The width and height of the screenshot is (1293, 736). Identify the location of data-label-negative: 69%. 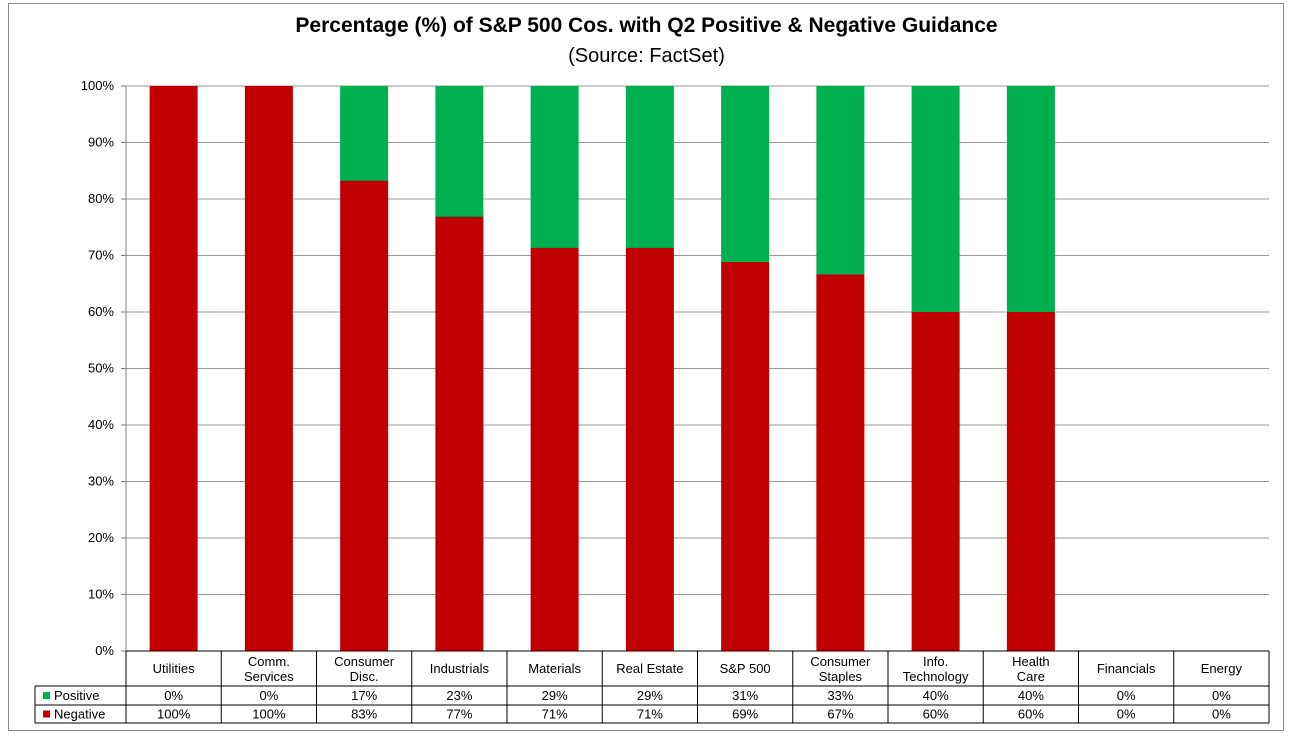
(745, 714).